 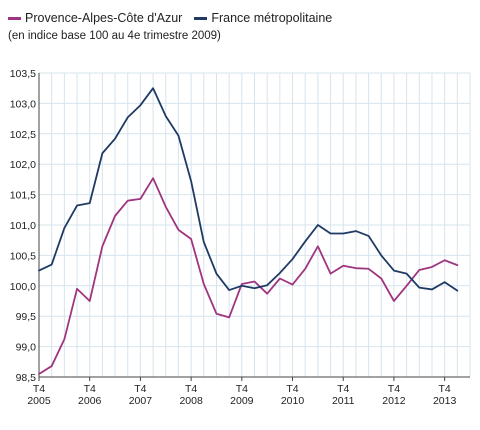 What do you see at coordinates (394, 401) in the screenshot?
I see `x-tick-year: 2012` at bounding box center [394, 401].